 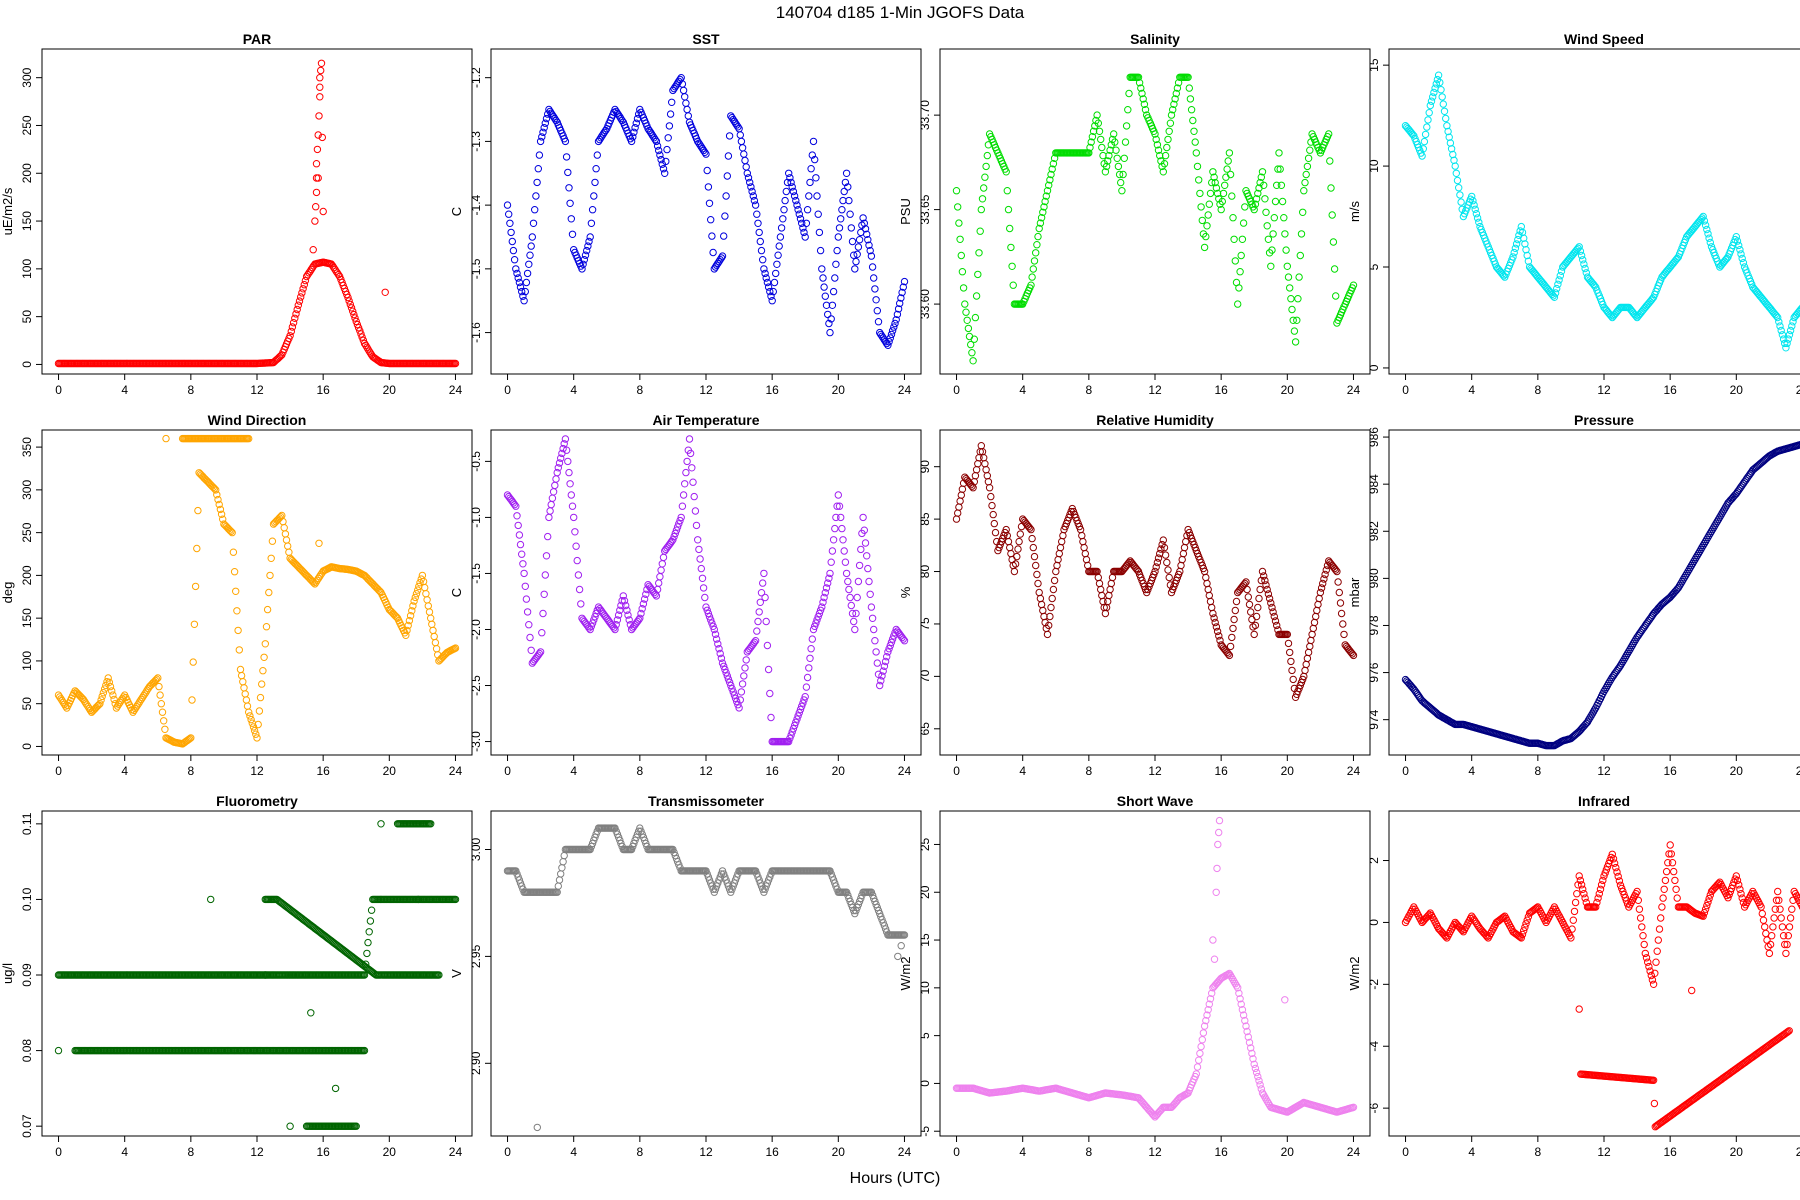 I want to click on y-tick-label: -0.5, so click(x=476, y=461).